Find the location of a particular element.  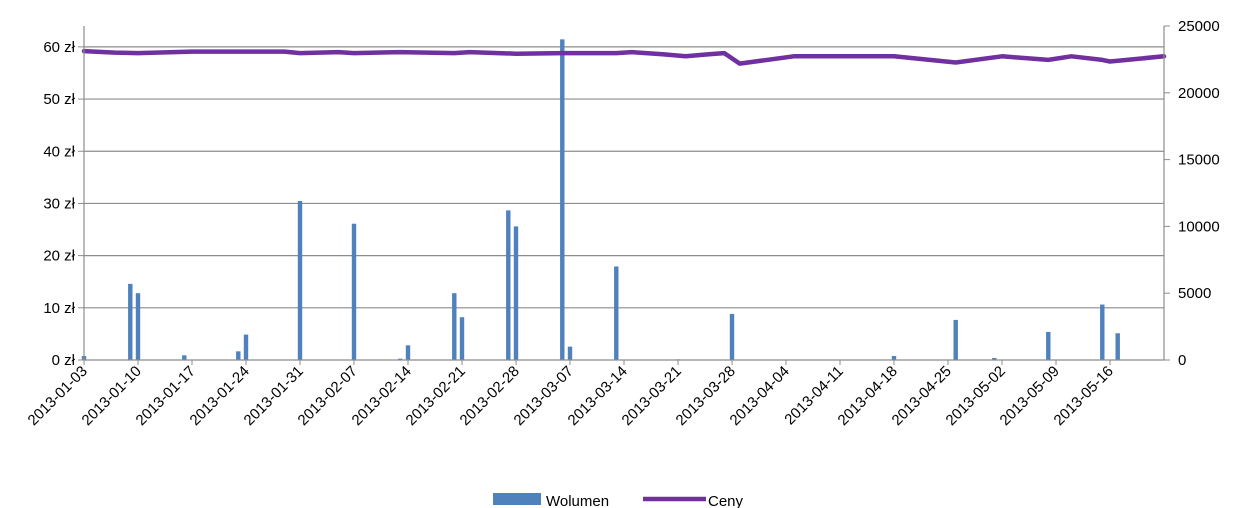

legend-swatch-wolumen is located at coordinates (517, 499).